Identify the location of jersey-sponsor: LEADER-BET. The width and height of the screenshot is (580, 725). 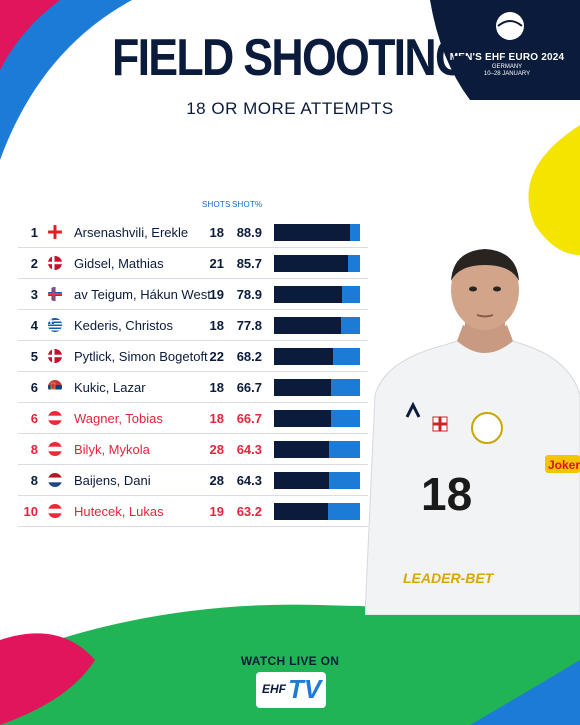
(449, 578).